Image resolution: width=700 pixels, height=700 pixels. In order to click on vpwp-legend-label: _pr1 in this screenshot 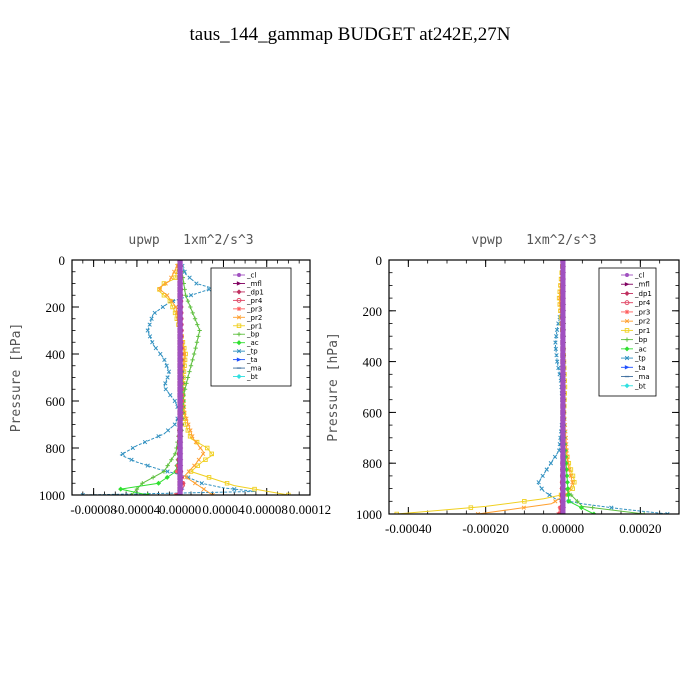, I will do `click(642, 331)`.